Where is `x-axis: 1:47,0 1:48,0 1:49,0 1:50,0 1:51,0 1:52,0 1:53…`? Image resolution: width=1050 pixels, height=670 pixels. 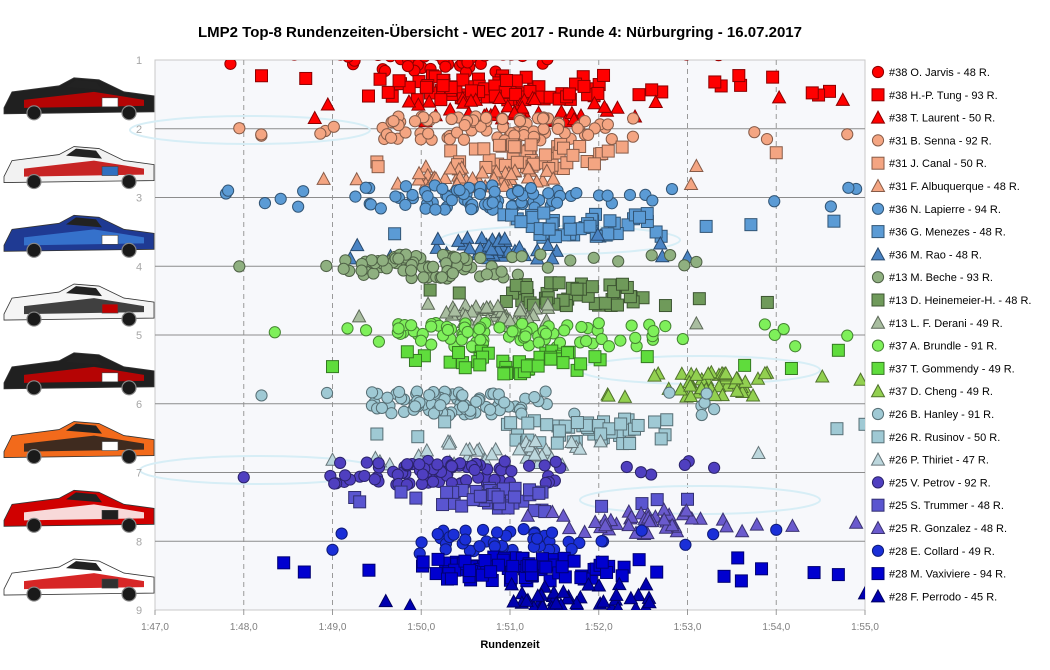
x-axis: 1:47,0 1:48,0 1:49,0 1:50,0 1:51,0 1:52,0 1:53… is located at coordinates (510, 621).